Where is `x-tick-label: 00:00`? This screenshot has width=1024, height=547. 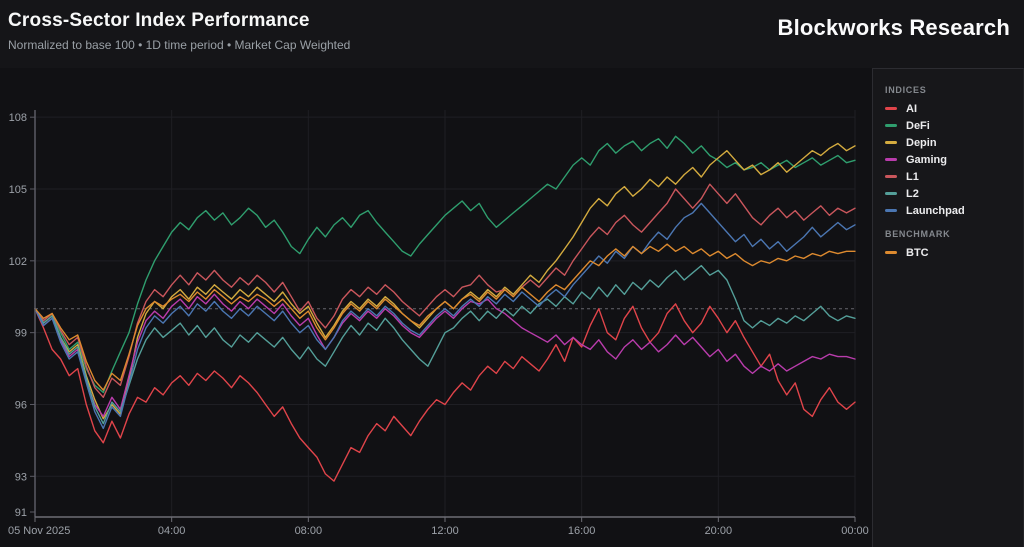 x-tick-label: 00:00 is located at coordinates (855, 531).